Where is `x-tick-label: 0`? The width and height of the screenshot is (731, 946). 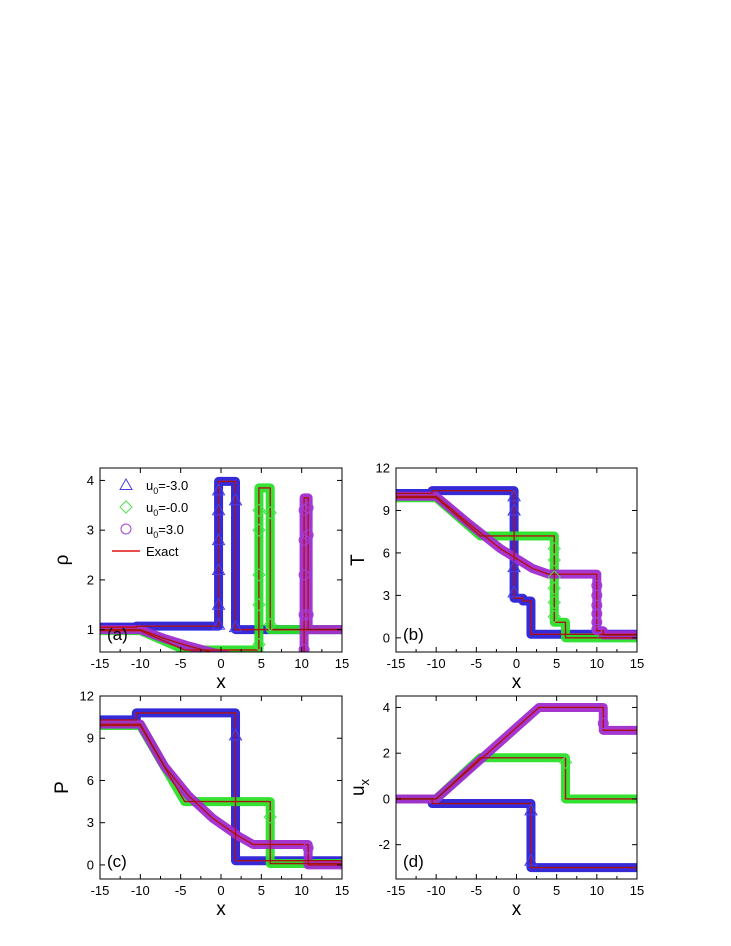 x-tick-label: 0 is located at coordinates (516, 663).